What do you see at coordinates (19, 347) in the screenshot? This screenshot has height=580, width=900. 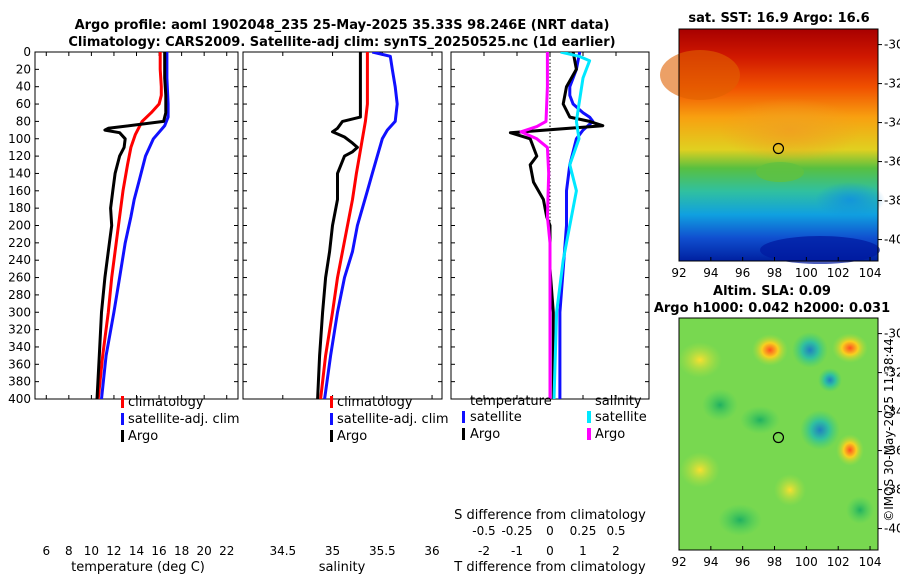 I see `y-tick-label: 340` at bounding box center [19, 347].